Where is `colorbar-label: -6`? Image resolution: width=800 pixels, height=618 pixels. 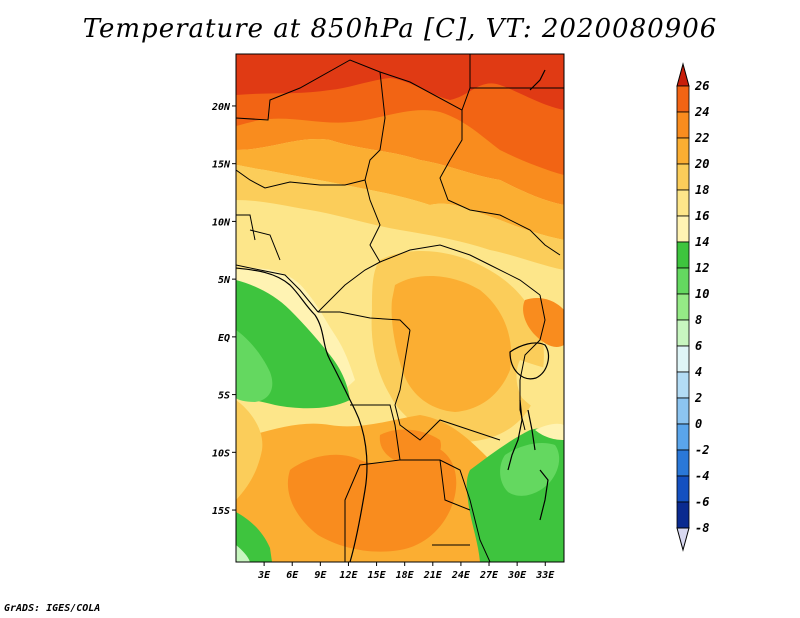
colorbar-label: -6 is located at coordinates (702, 502).